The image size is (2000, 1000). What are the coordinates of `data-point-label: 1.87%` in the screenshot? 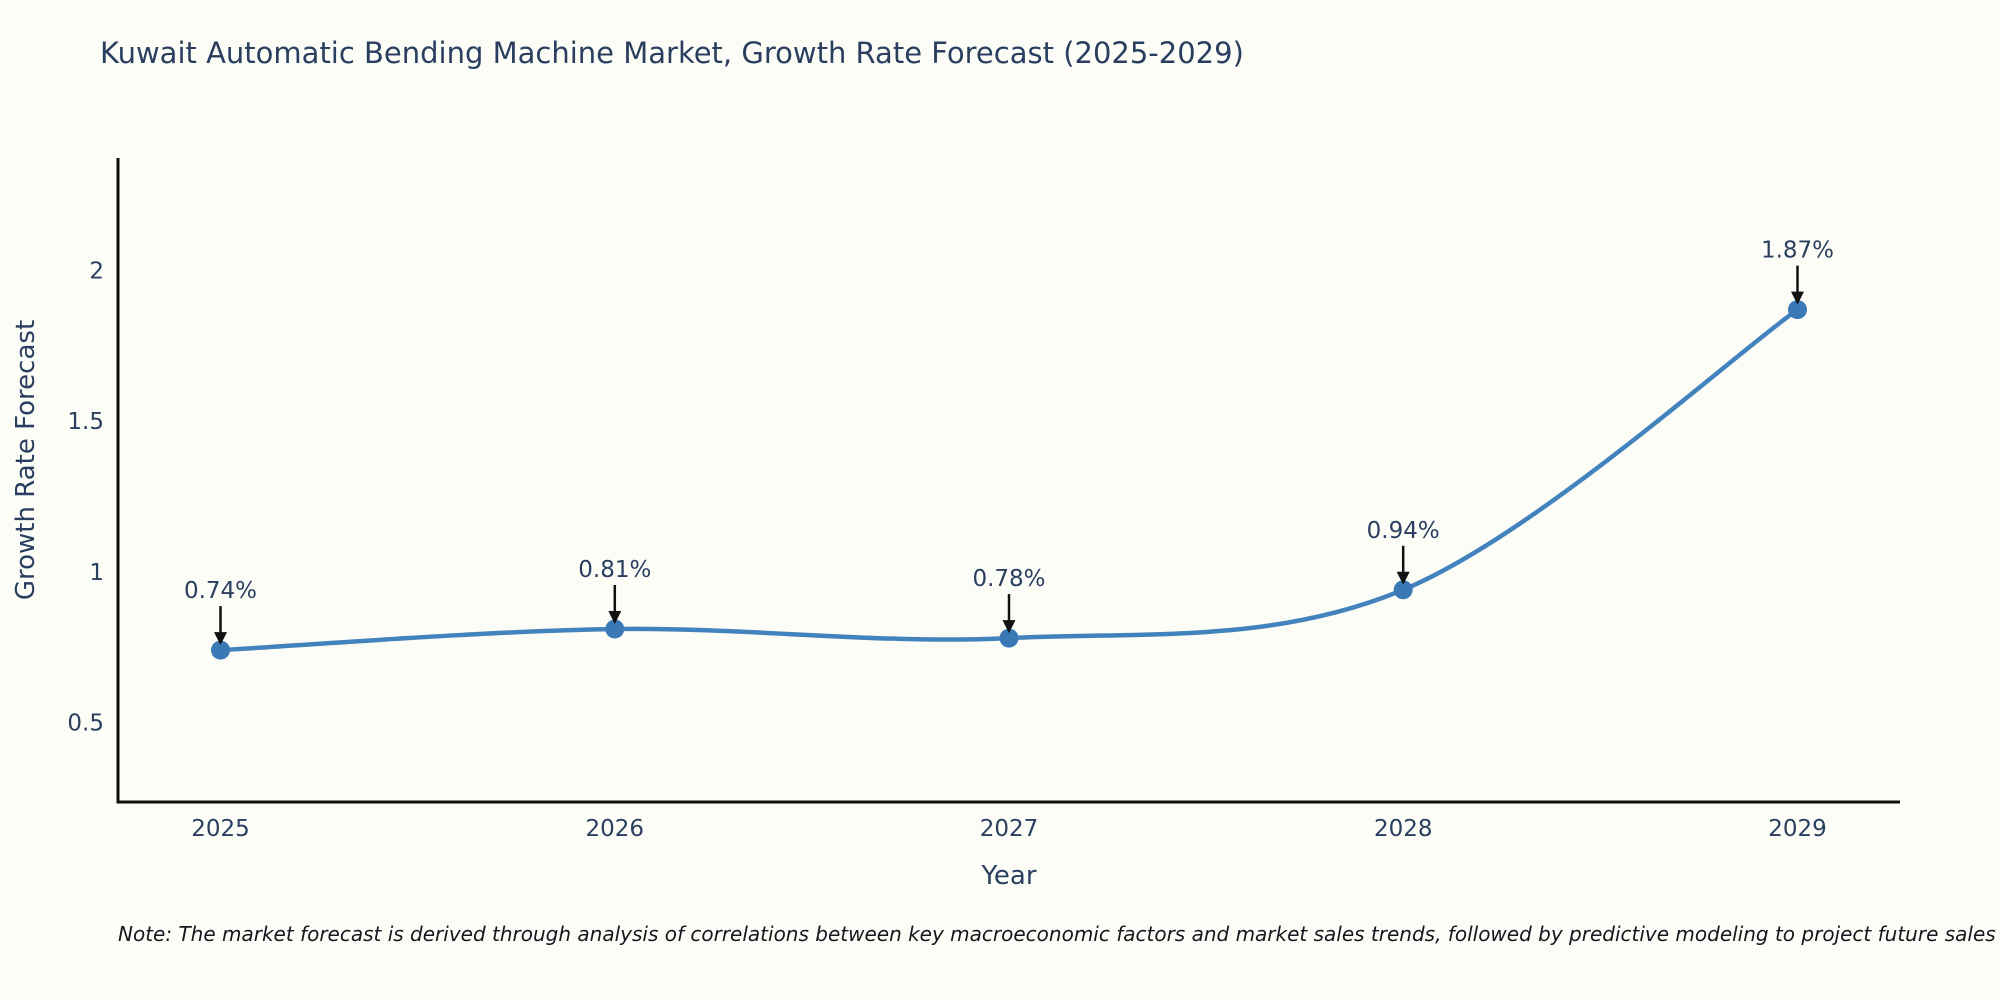 It's located at (1797, 251).